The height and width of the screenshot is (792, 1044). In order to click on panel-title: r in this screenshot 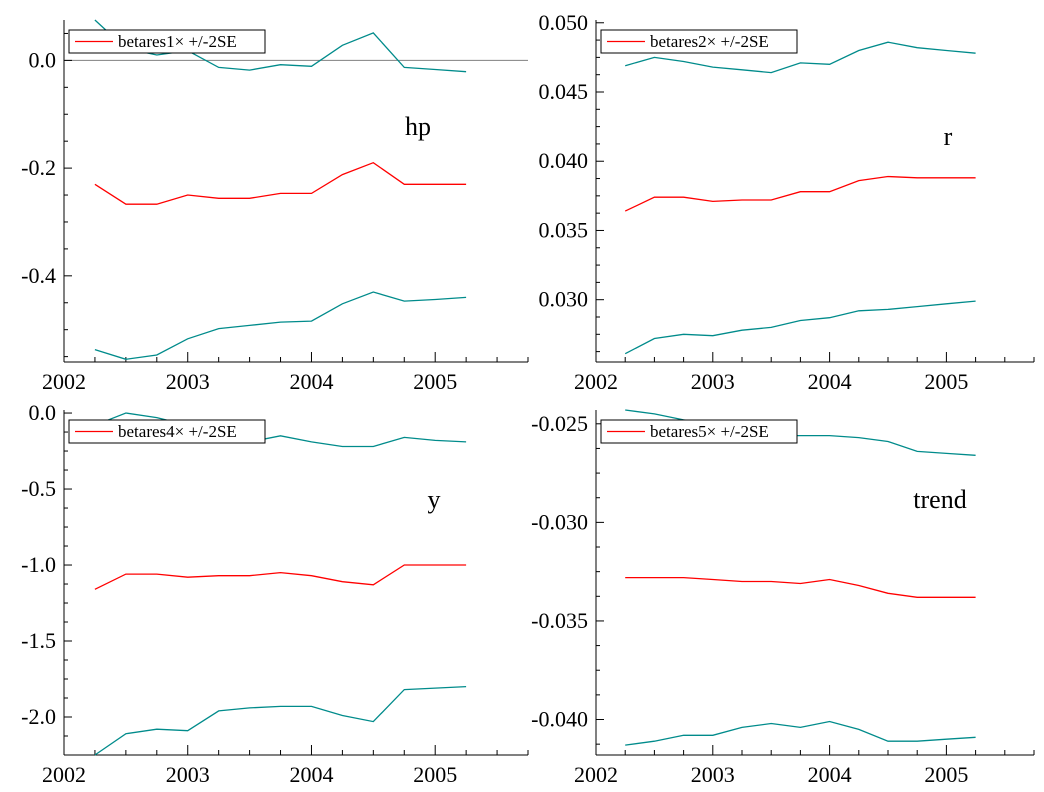, I will do `click(948, 136)`.